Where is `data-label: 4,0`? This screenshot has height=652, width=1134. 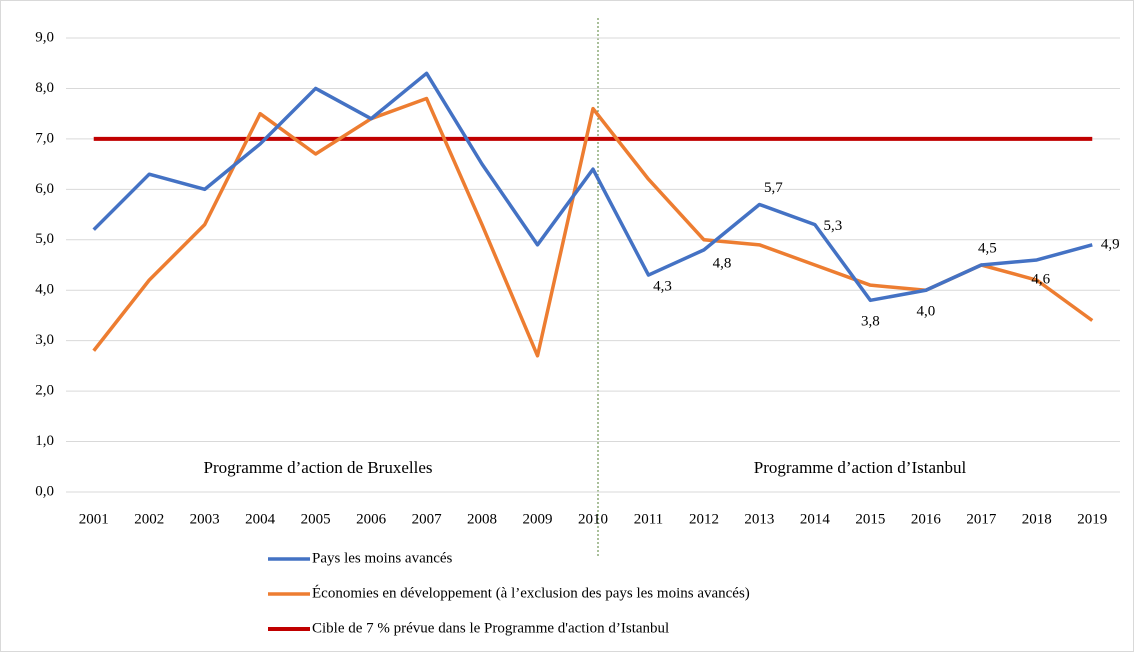
data-label: 4,0 is located at coordinates (925, 312).